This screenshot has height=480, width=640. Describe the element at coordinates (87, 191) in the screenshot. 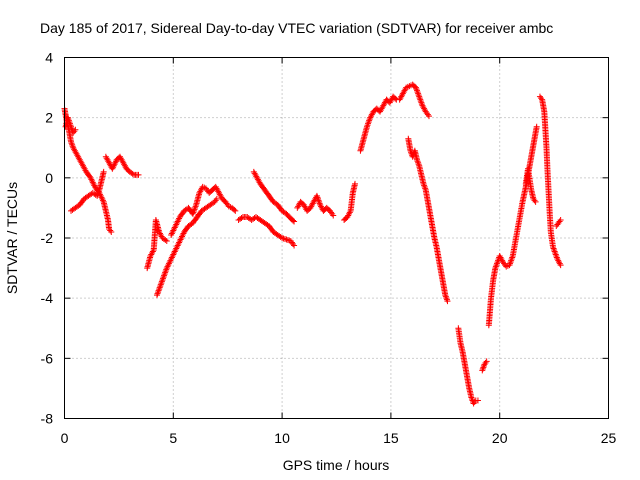

I see `series-trace-c` at that location.